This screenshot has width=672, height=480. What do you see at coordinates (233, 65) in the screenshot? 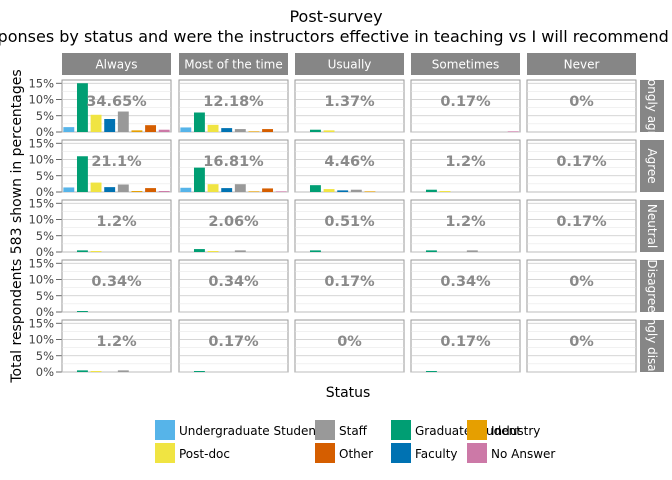
I see `column-strip-label: Most of the time` at bounding box center [233, 65].